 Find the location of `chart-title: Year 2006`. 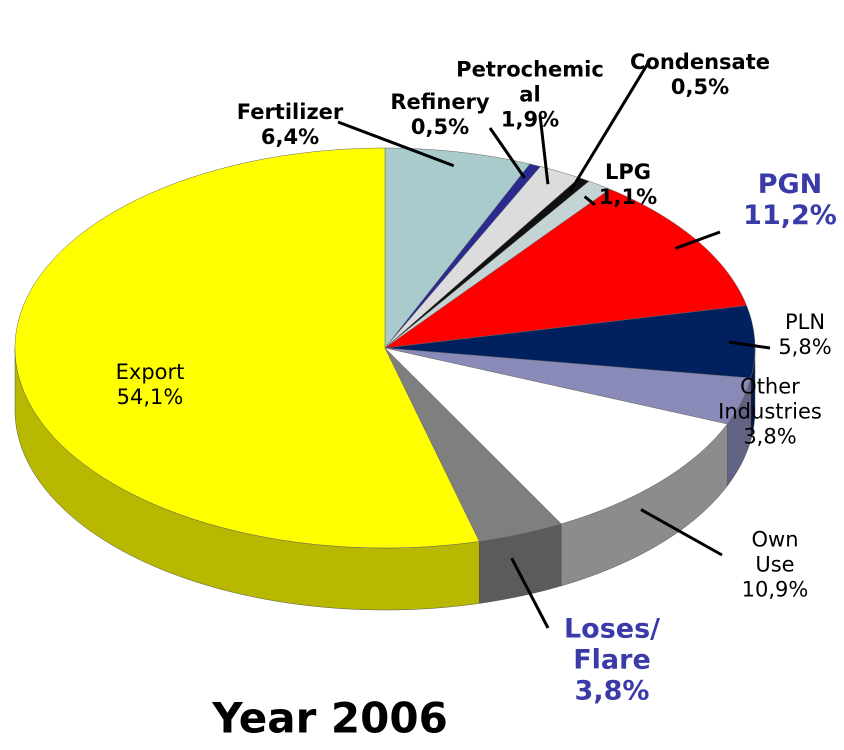

chart-title: Year 2006 is located at coordinates (330, 718).